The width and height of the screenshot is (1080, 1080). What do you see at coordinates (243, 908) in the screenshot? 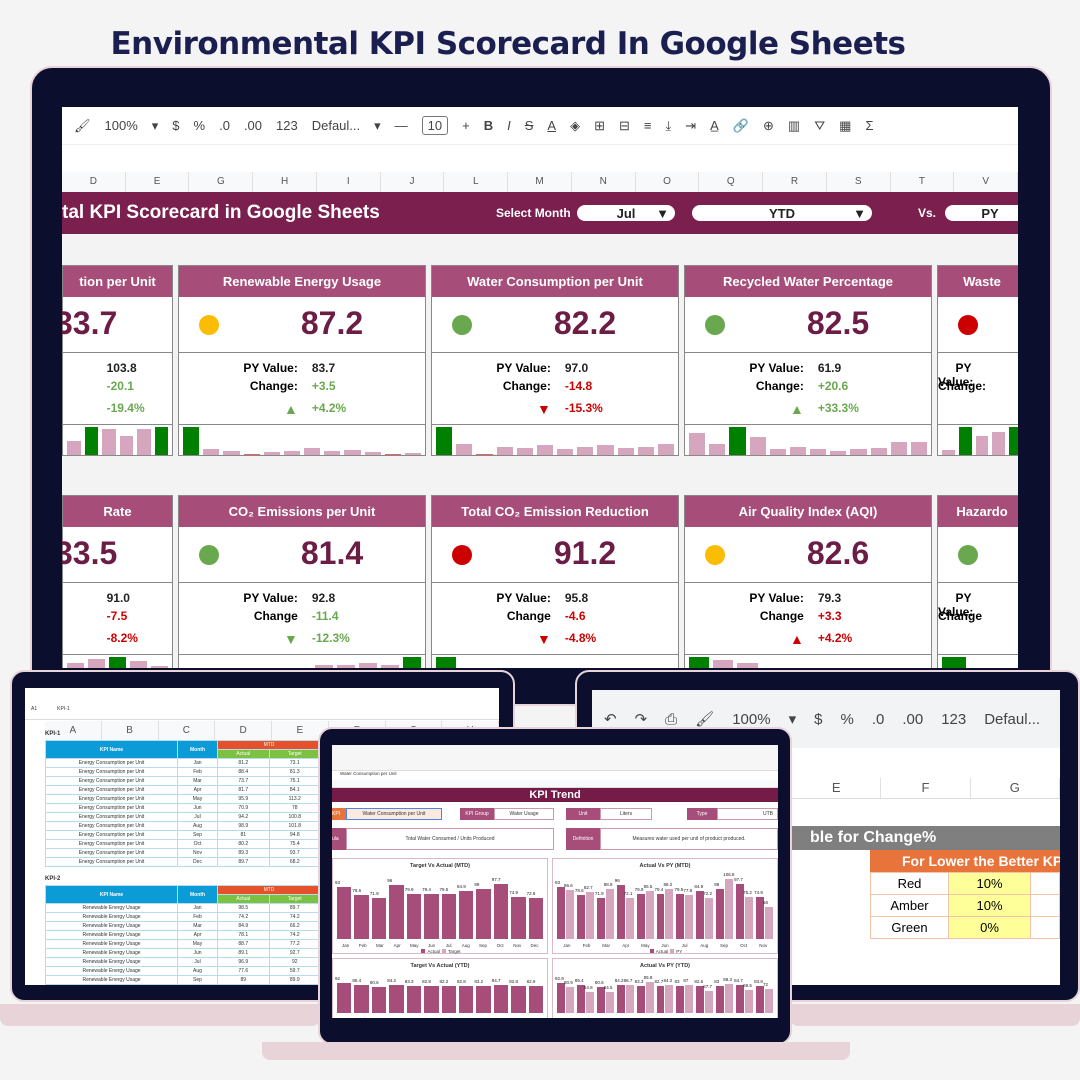
I see `cell: 98.5` at bounding box center [243, 908].